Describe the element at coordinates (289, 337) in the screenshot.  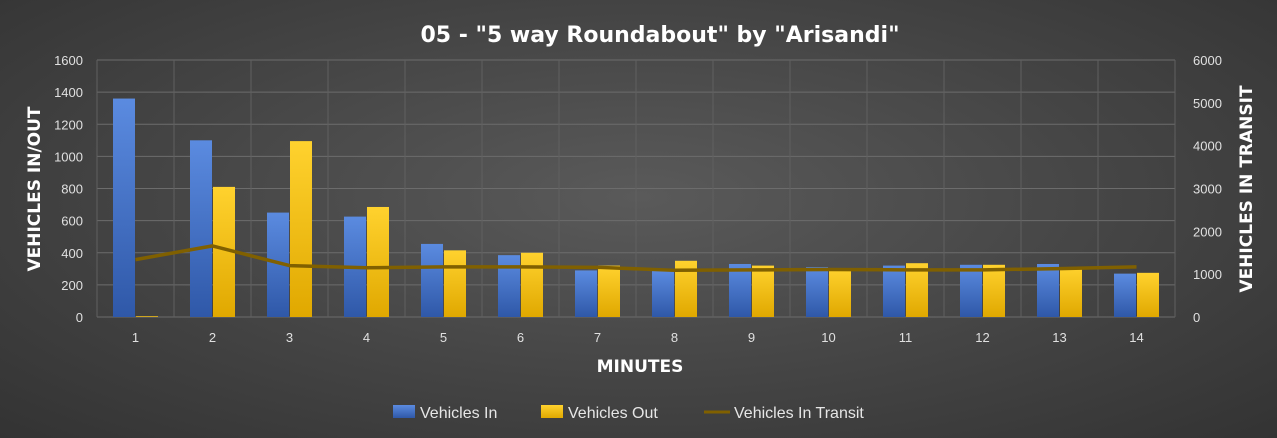
I see `x-tick-label: 3` at that location.